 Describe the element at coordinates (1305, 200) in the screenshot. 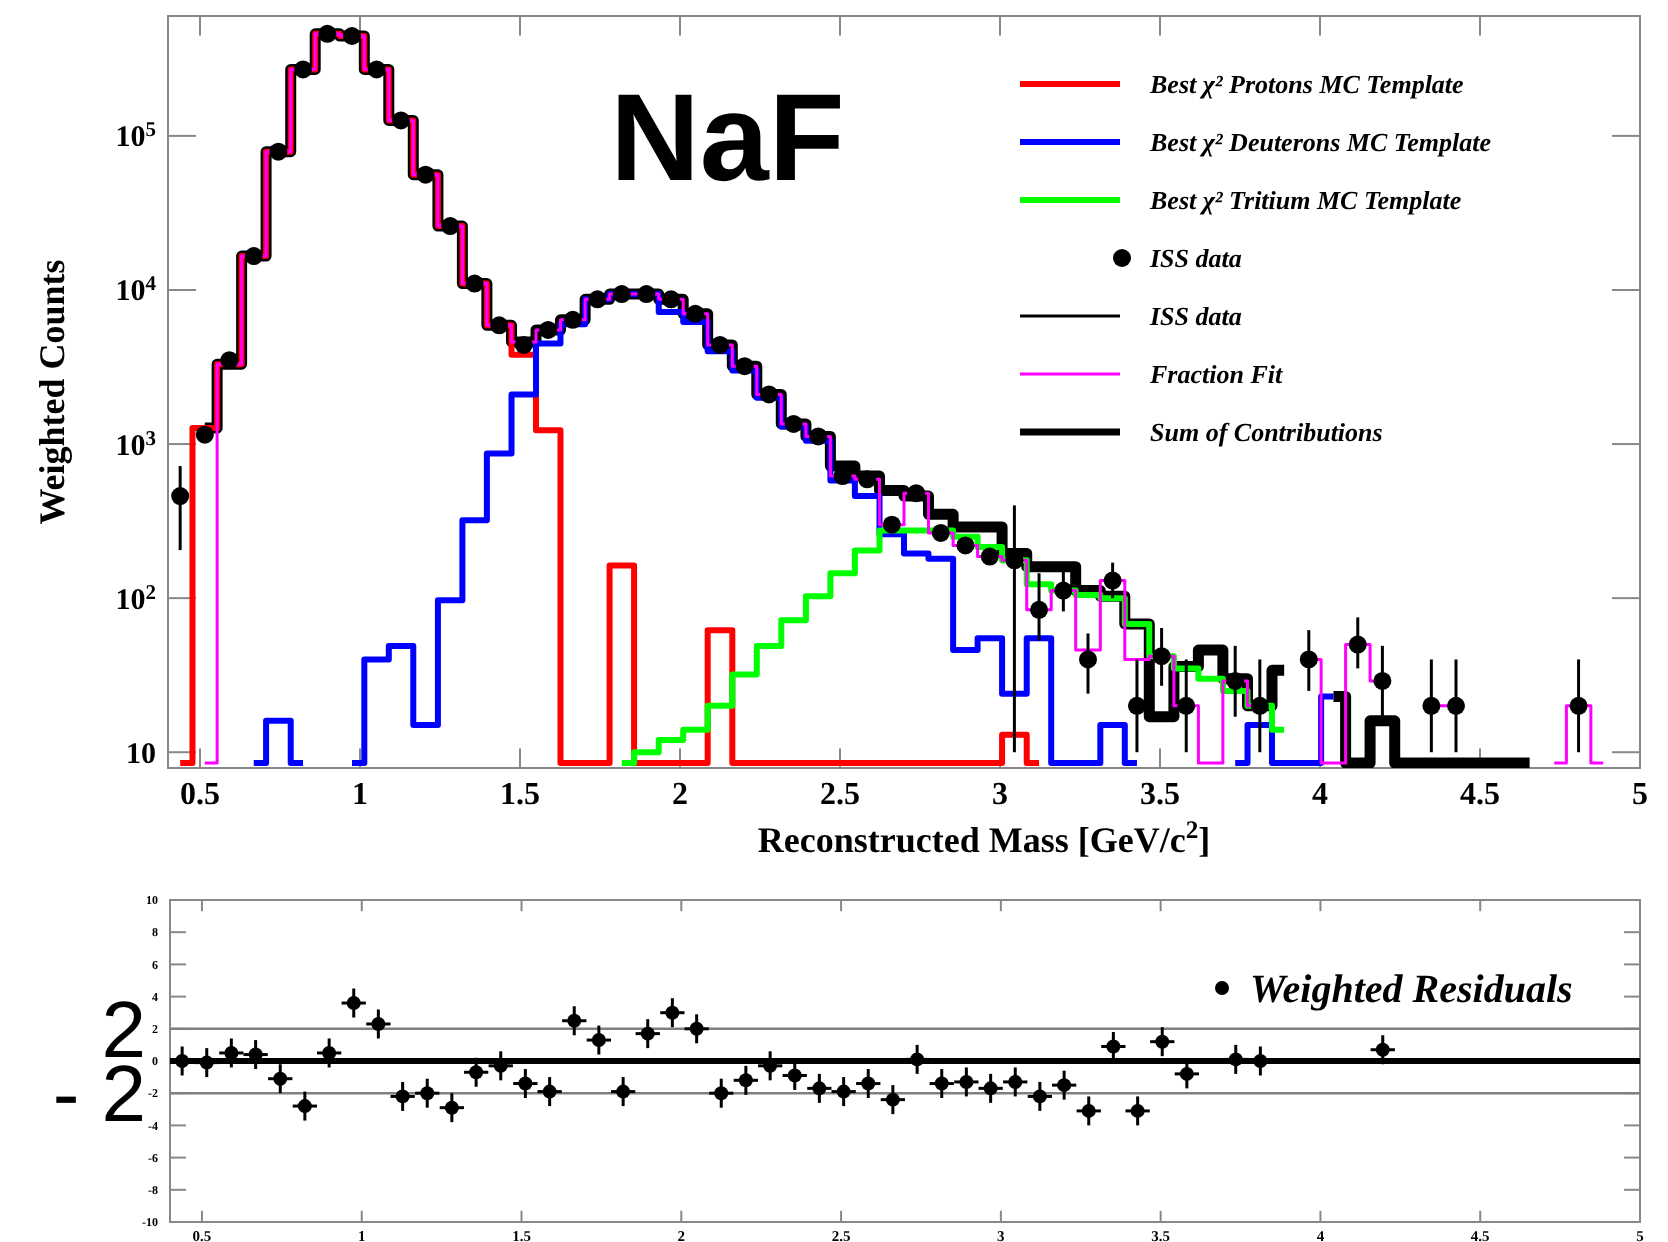

I see `legend-label: Best χ² Tritium MC Template` at that location.